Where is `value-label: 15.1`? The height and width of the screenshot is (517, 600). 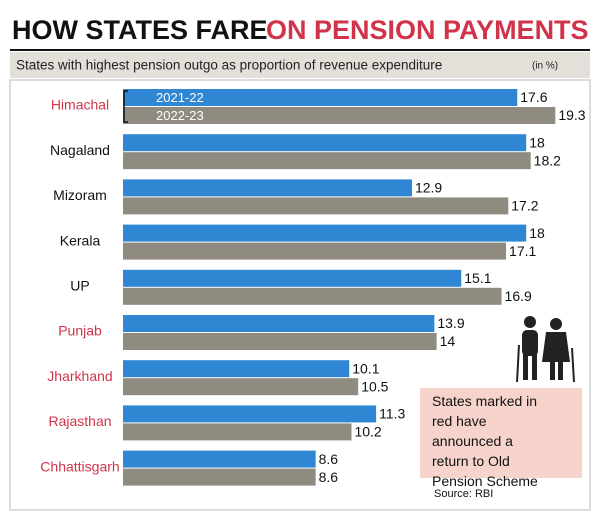
value-label: 15.1 is located at coordinates (477, 278).